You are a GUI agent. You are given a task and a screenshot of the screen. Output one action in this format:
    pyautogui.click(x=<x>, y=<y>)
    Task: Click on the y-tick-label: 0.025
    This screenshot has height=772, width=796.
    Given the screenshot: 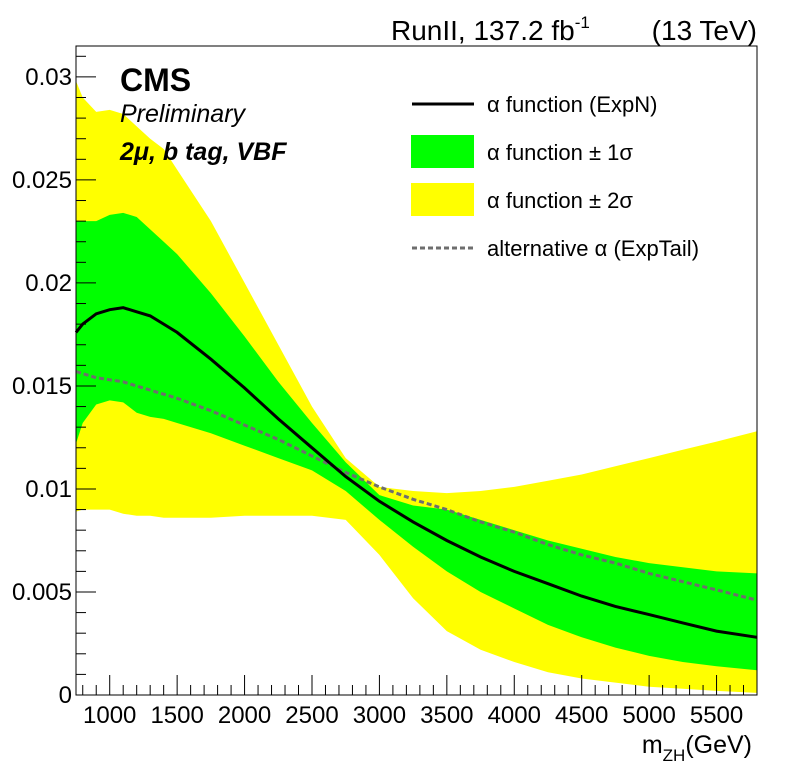 What is the action you would take?
    pyautogui.click(x=42, y=180)
    